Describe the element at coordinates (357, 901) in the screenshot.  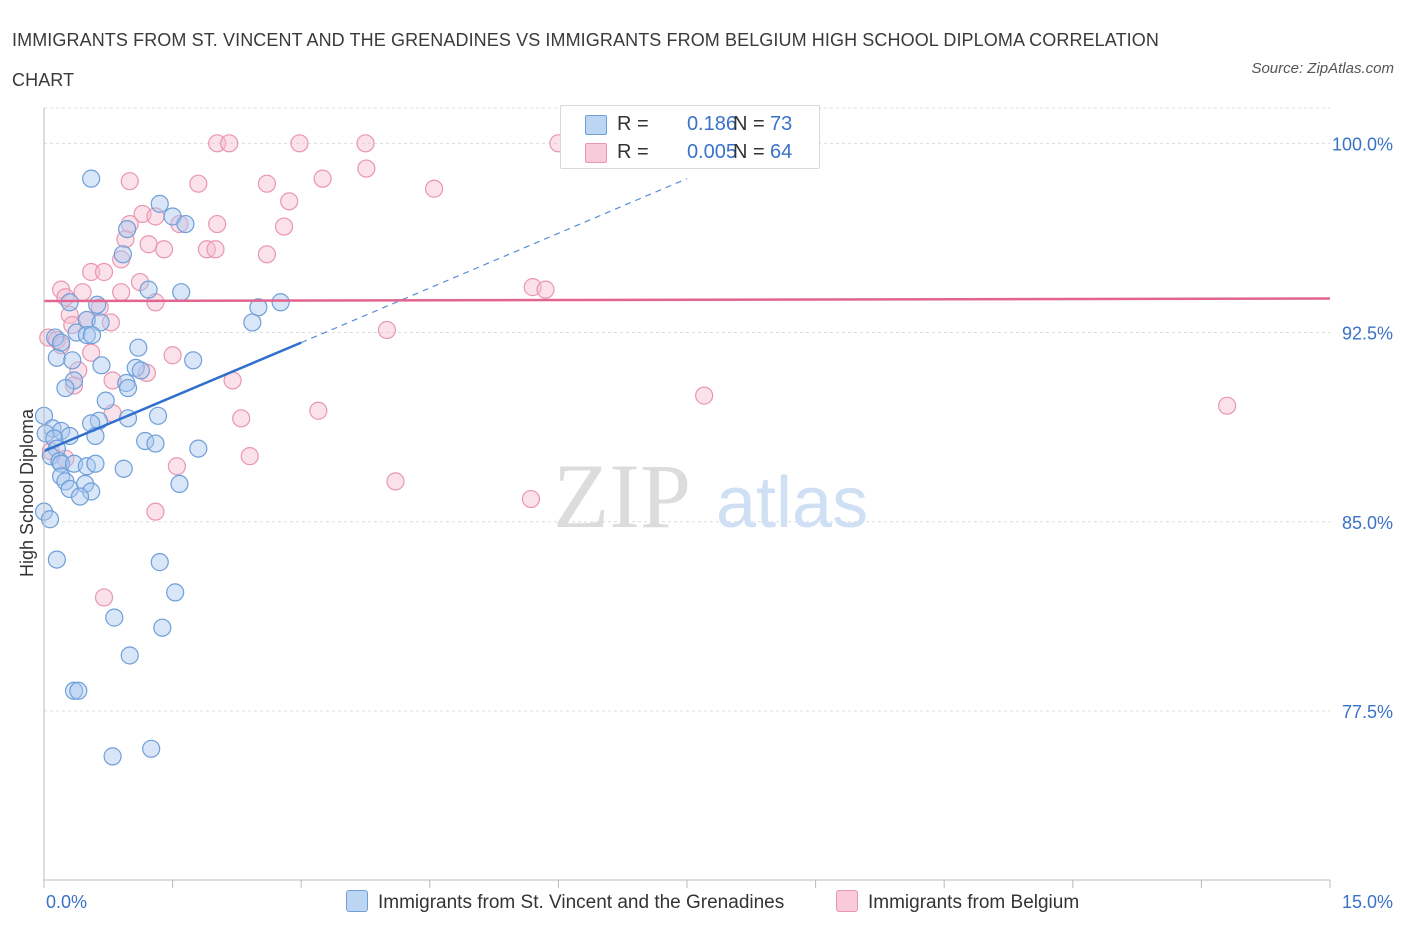
I see `bottom-legend-swatch-blue` at that location.